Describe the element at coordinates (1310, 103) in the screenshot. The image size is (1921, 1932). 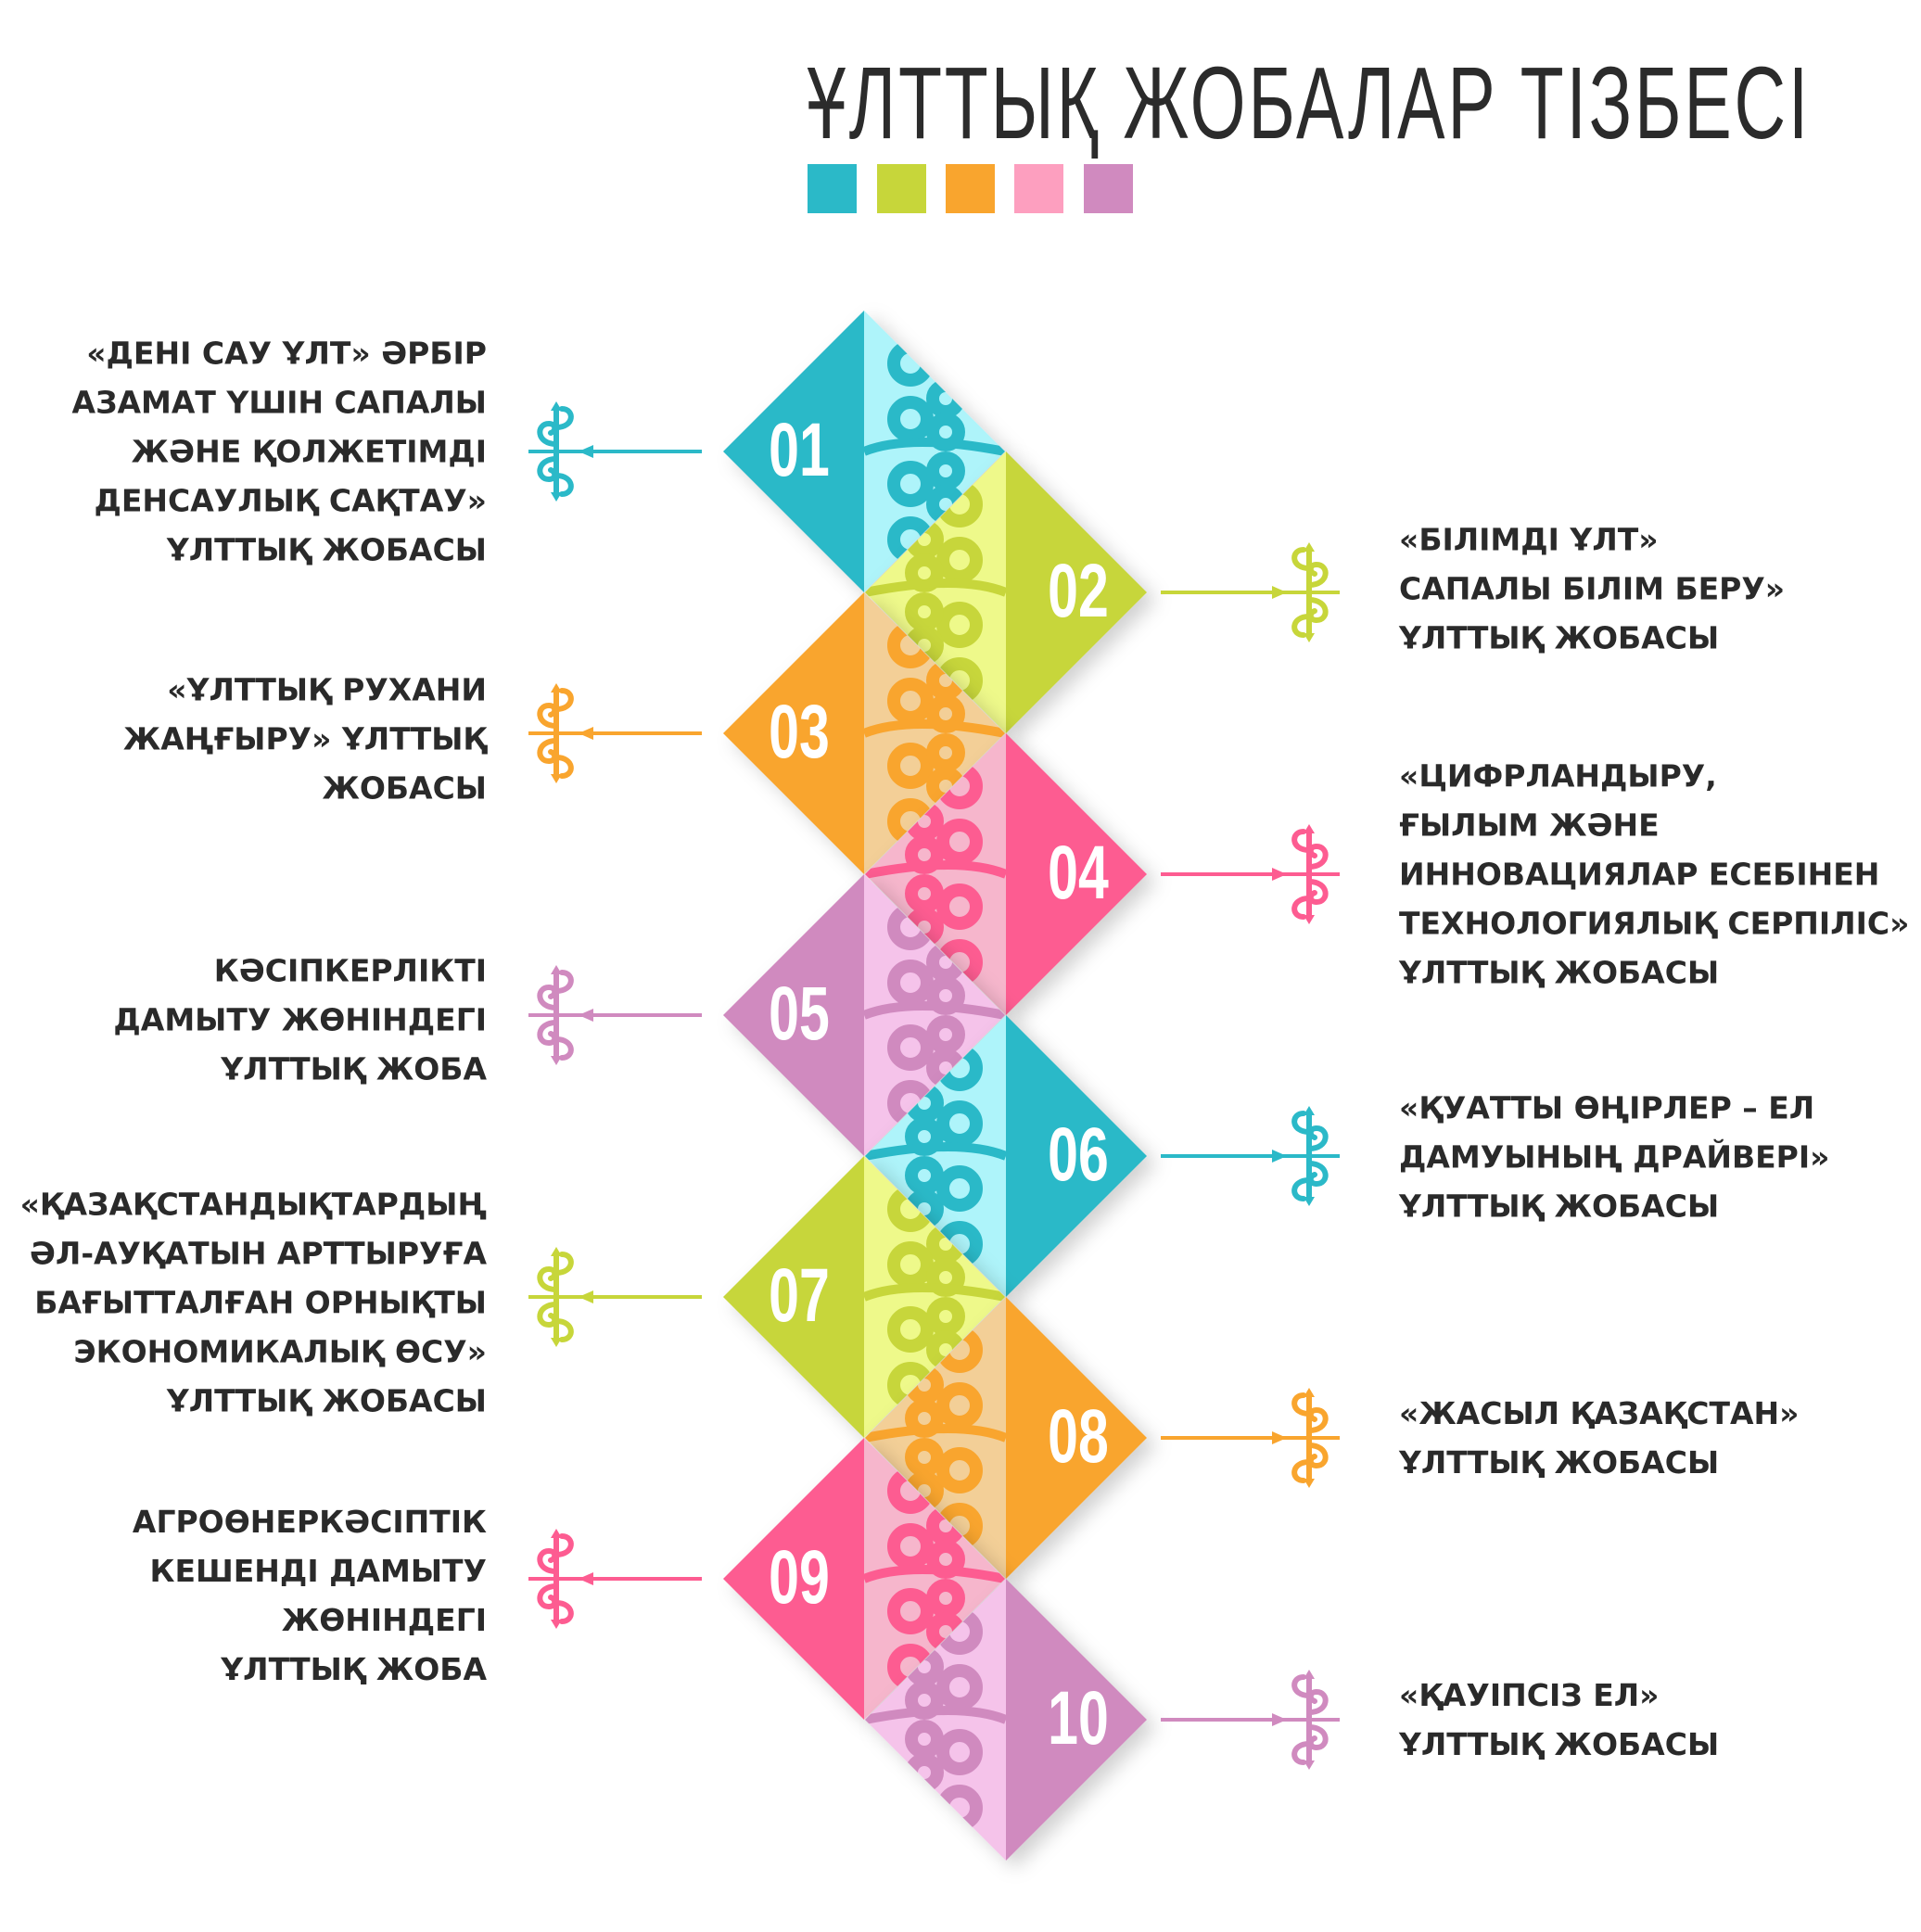
I see `page-title: ҰЛТТЫҚ ЖОБАЛАР ТІЗБЕСІ` at that location.